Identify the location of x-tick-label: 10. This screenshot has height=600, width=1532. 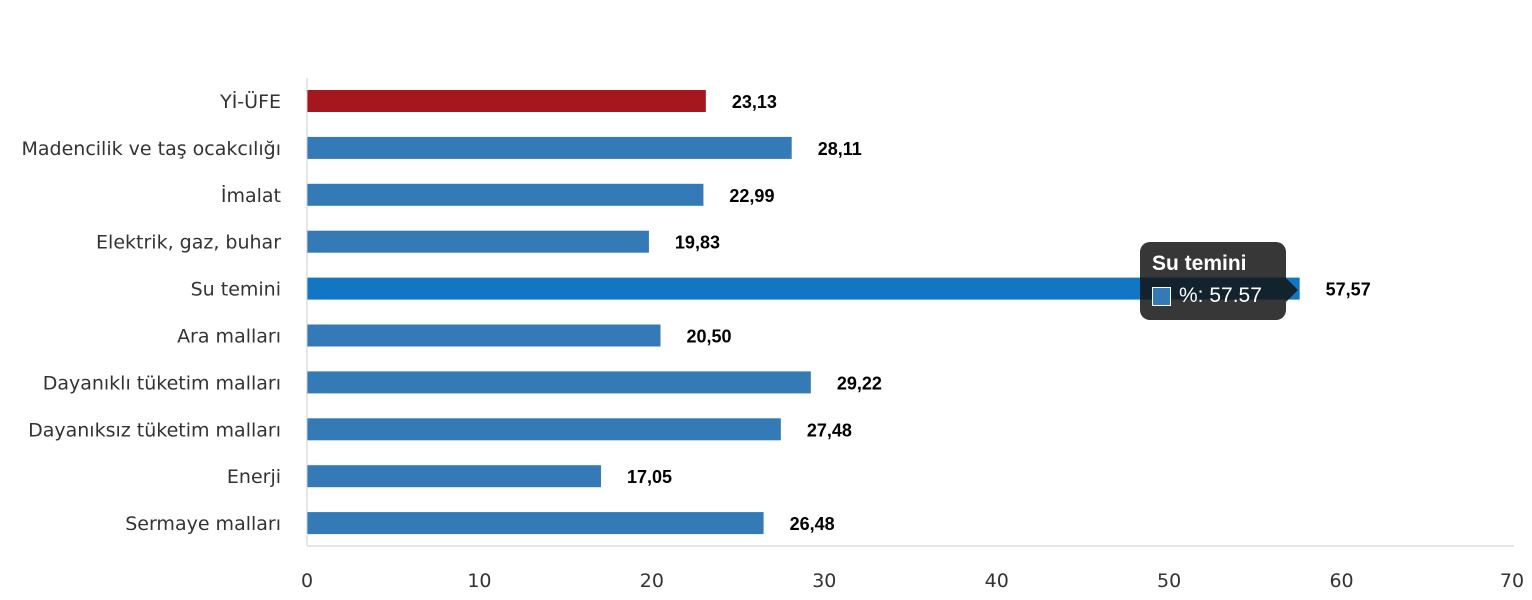
(479, 581).